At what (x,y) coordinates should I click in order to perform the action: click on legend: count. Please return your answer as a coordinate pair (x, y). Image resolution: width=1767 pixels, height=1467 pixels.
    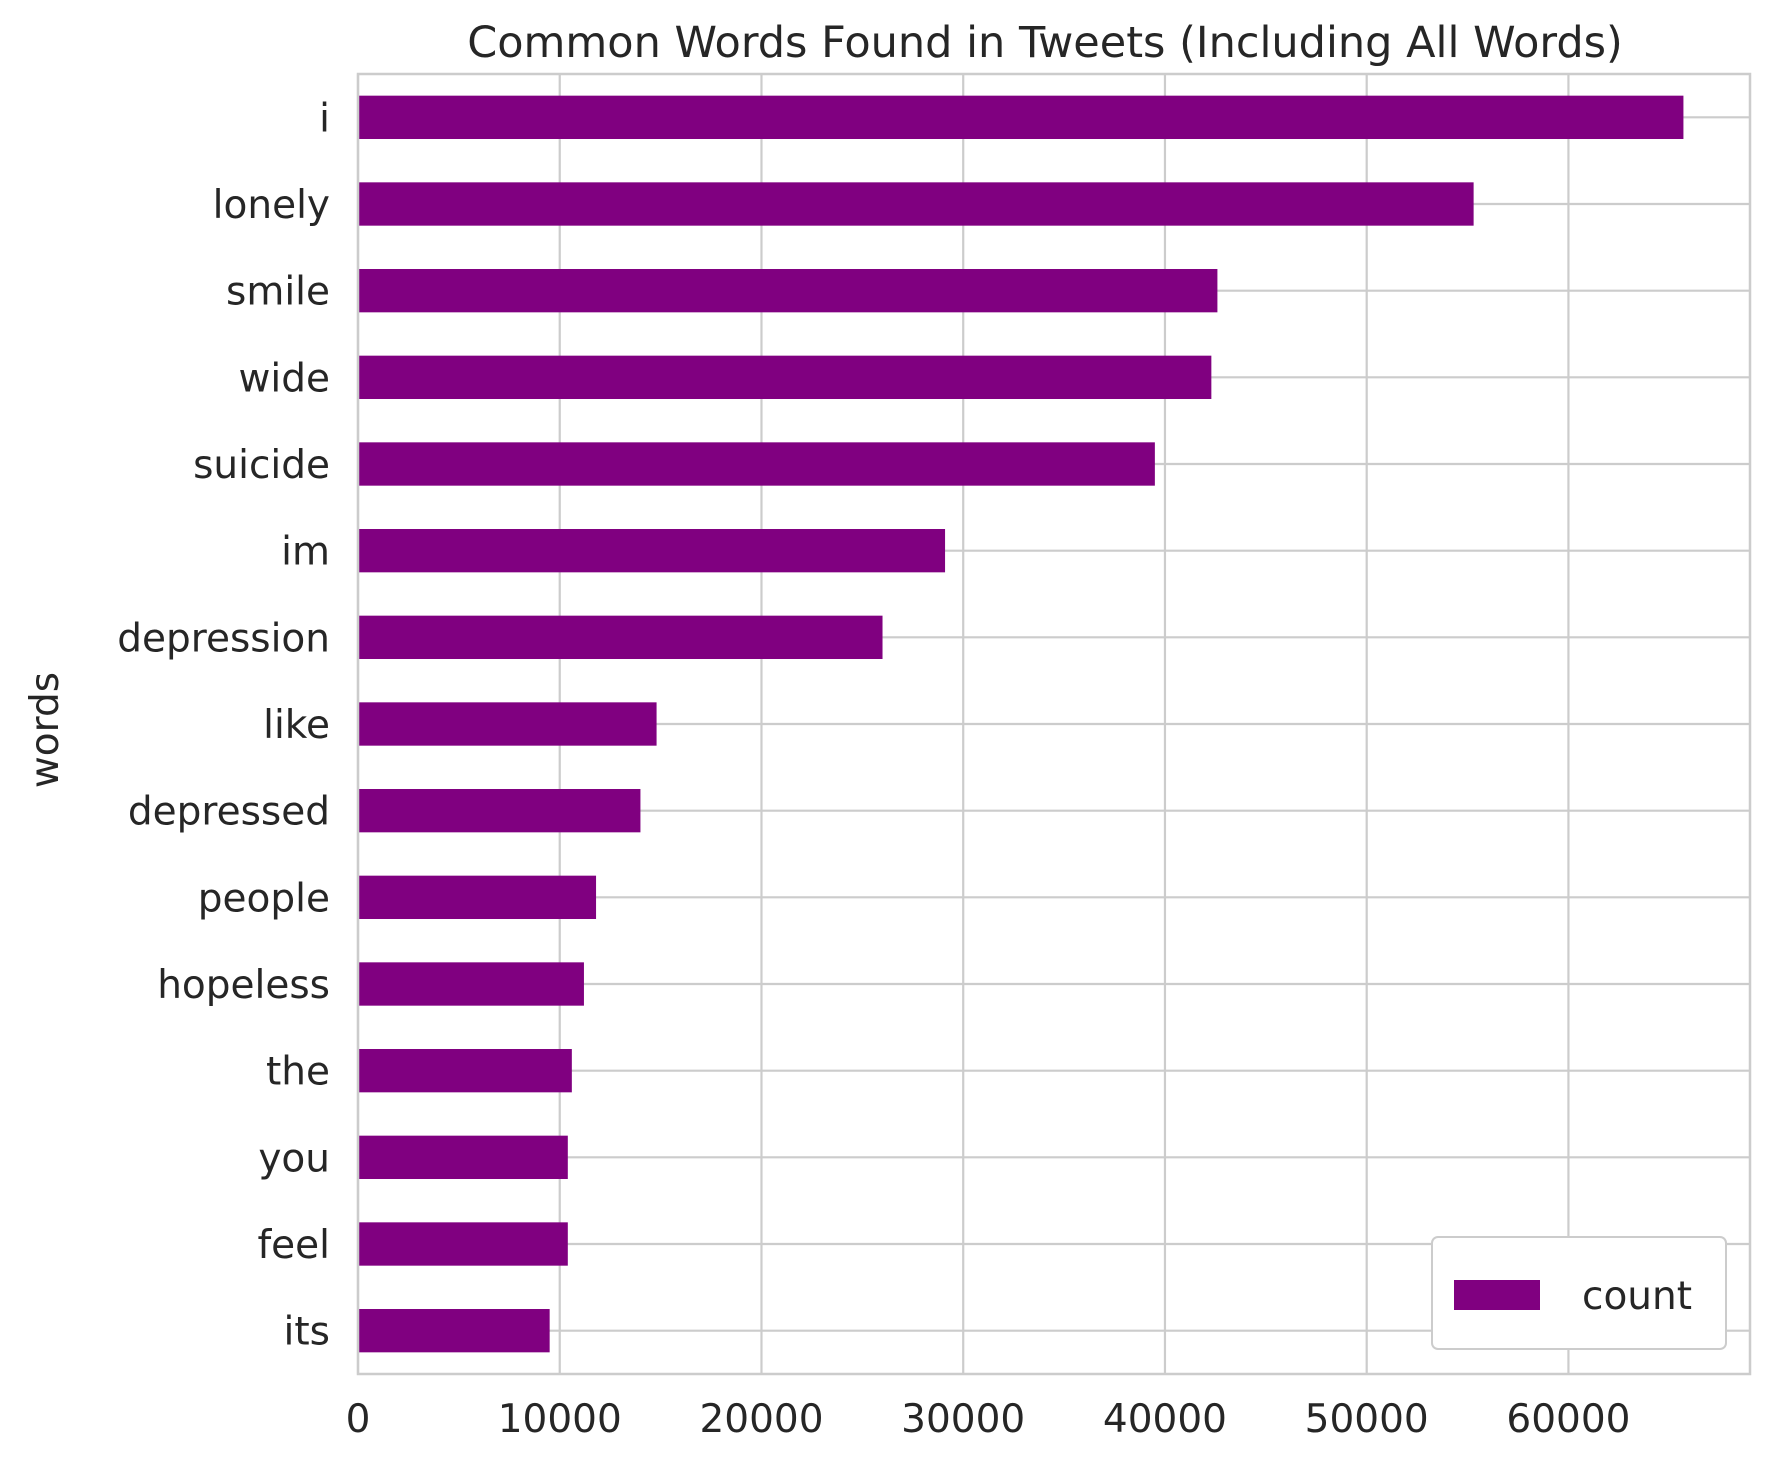
    Looking at the image, I should click on (1579, 1293).